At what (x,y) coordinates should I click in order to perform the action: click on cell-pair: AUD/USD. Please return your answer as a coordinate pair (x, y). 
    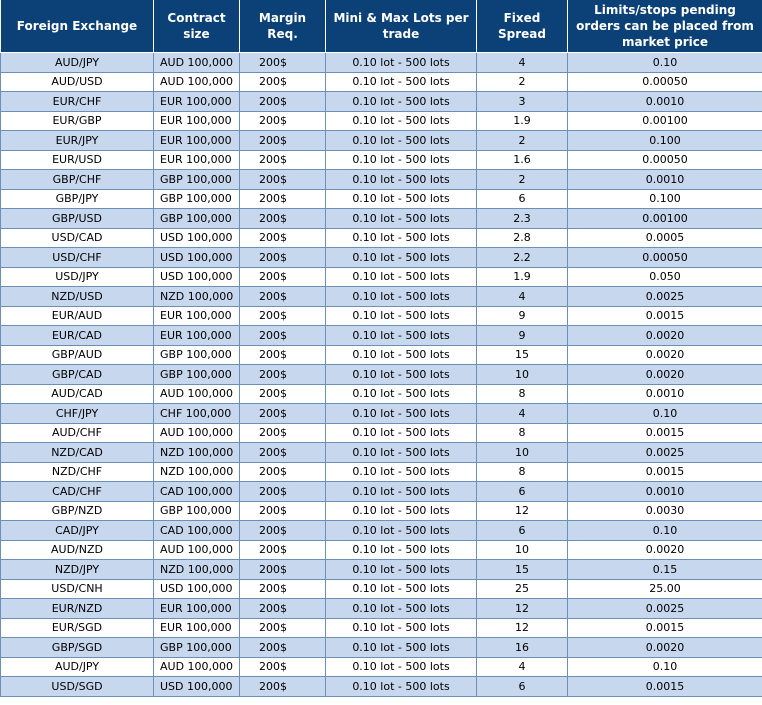
    Looking at the image, I should click on (77, 81).